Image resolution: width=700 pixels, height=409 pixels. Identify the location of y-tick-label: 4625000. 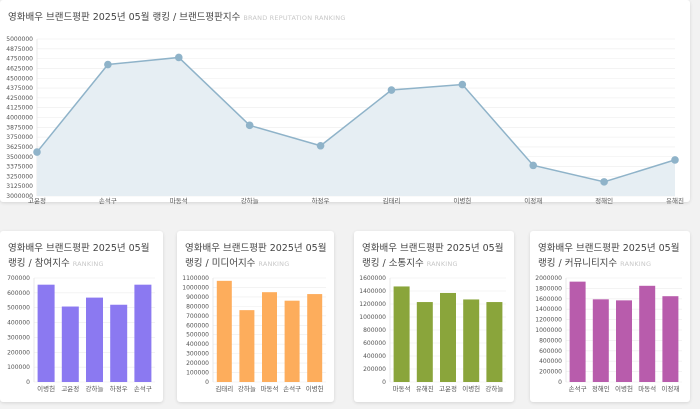
(19, 68).